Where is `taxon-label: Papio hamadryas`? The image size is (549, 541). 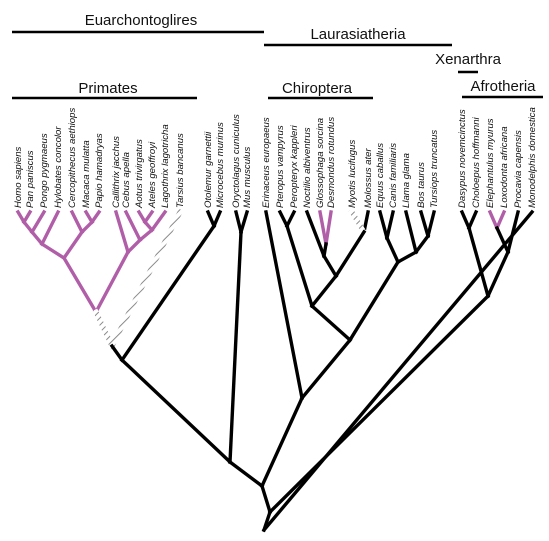 taxon-label: Papio hamadryas is located at coordinates (99, 170).